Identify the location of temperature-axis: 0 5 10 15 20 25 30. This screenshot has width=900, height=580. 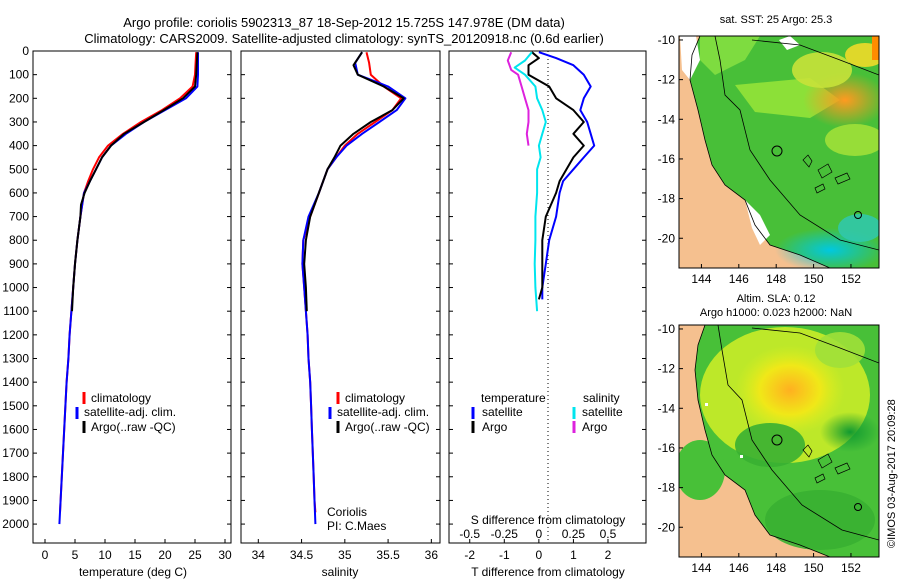
(137, 550).